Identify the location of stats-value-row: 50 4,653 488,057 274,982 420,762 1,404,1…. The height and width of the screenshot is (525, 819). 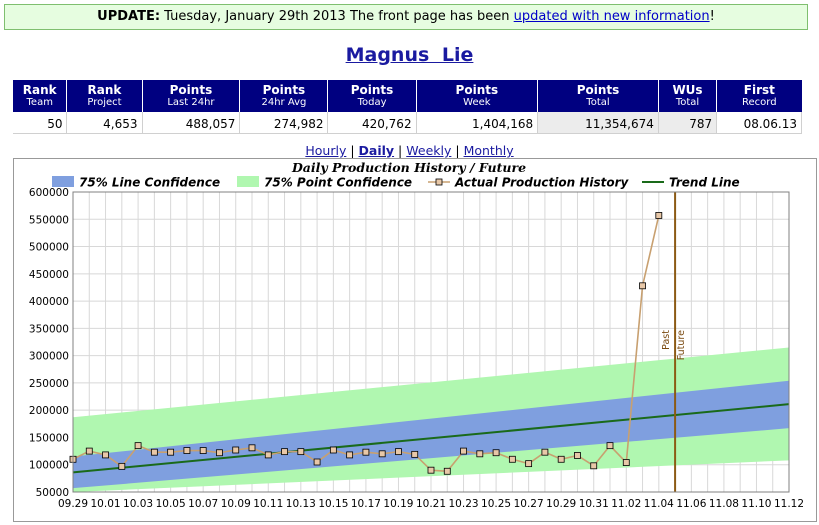
(407, 123).